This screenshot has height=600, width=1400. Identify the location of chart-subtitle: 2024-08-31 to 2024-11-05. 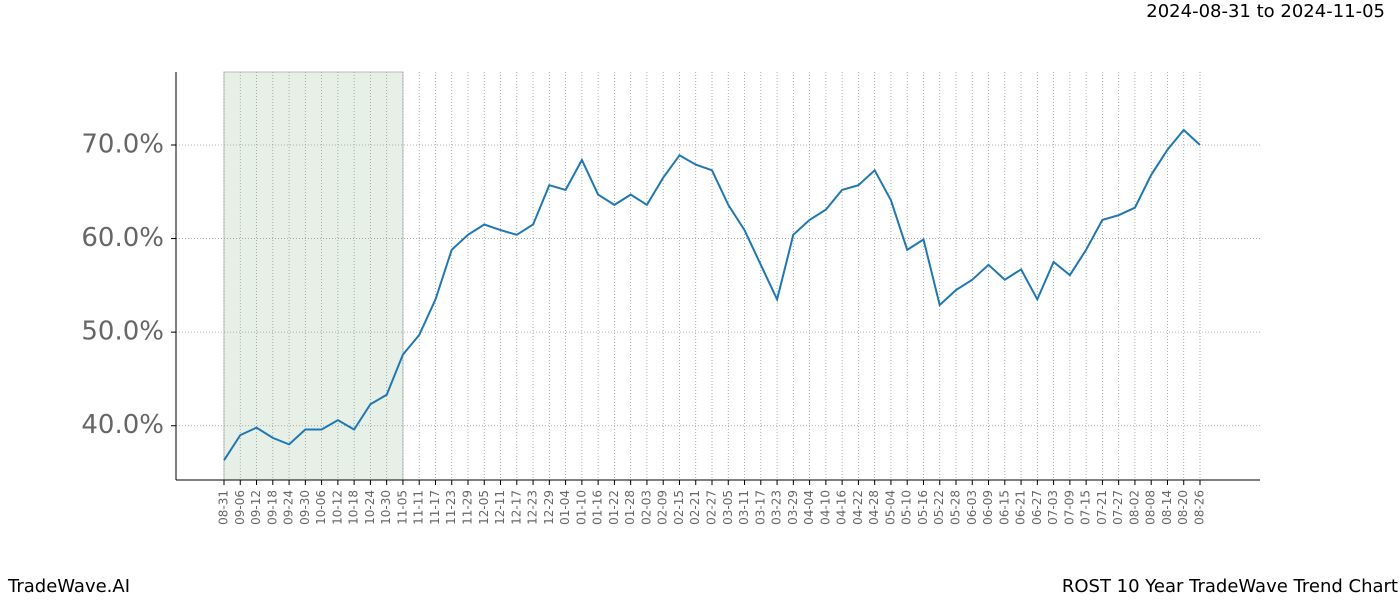
(1265, 11).